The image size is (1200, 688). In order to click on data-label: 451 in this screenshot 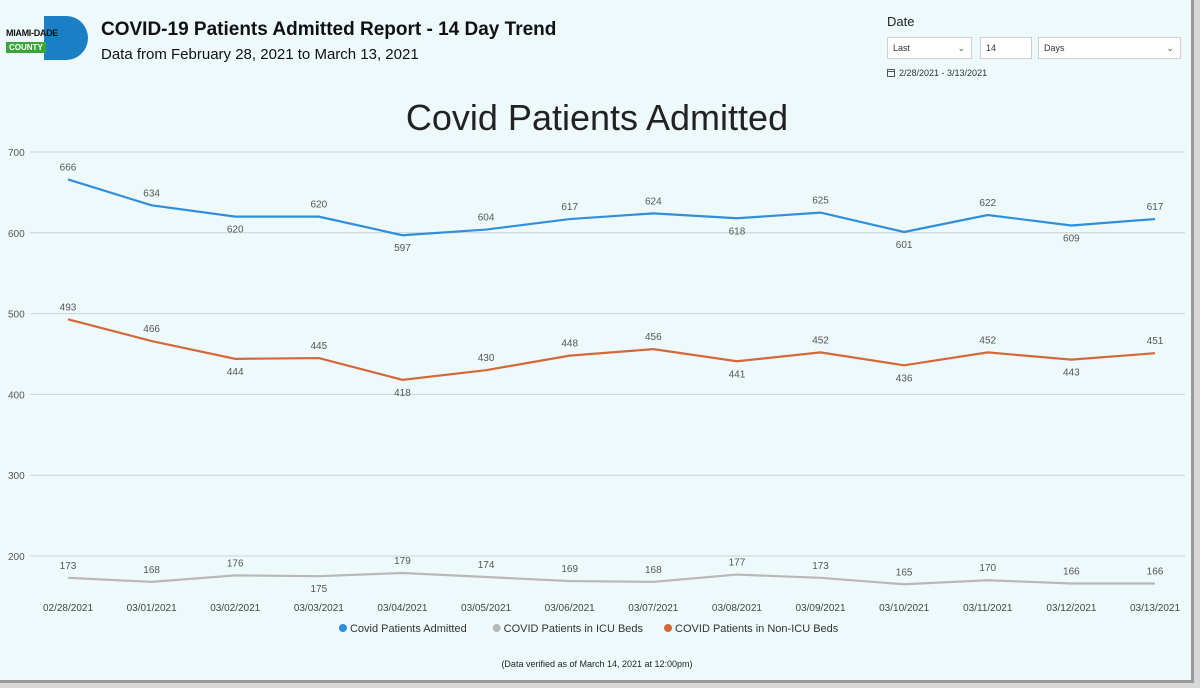, I will do `click(1155, 341)`.